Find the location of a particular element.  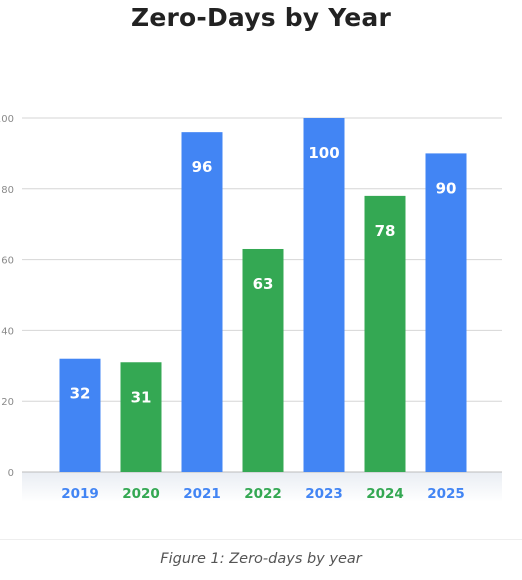

bar-2022 is located at coordinates (263, 360).